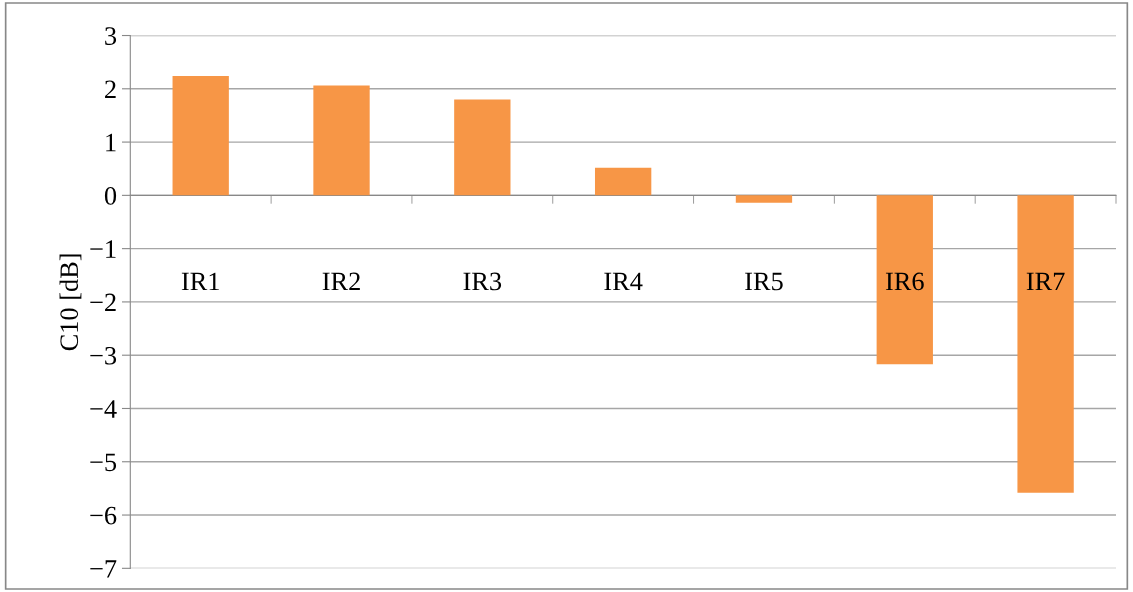 The width and height of the screenshot is (1133, 592). What do you see at coordinates (103, 462) in the screenshot?
I see `y-tick-label: −5` at bounding box center [103, 462].